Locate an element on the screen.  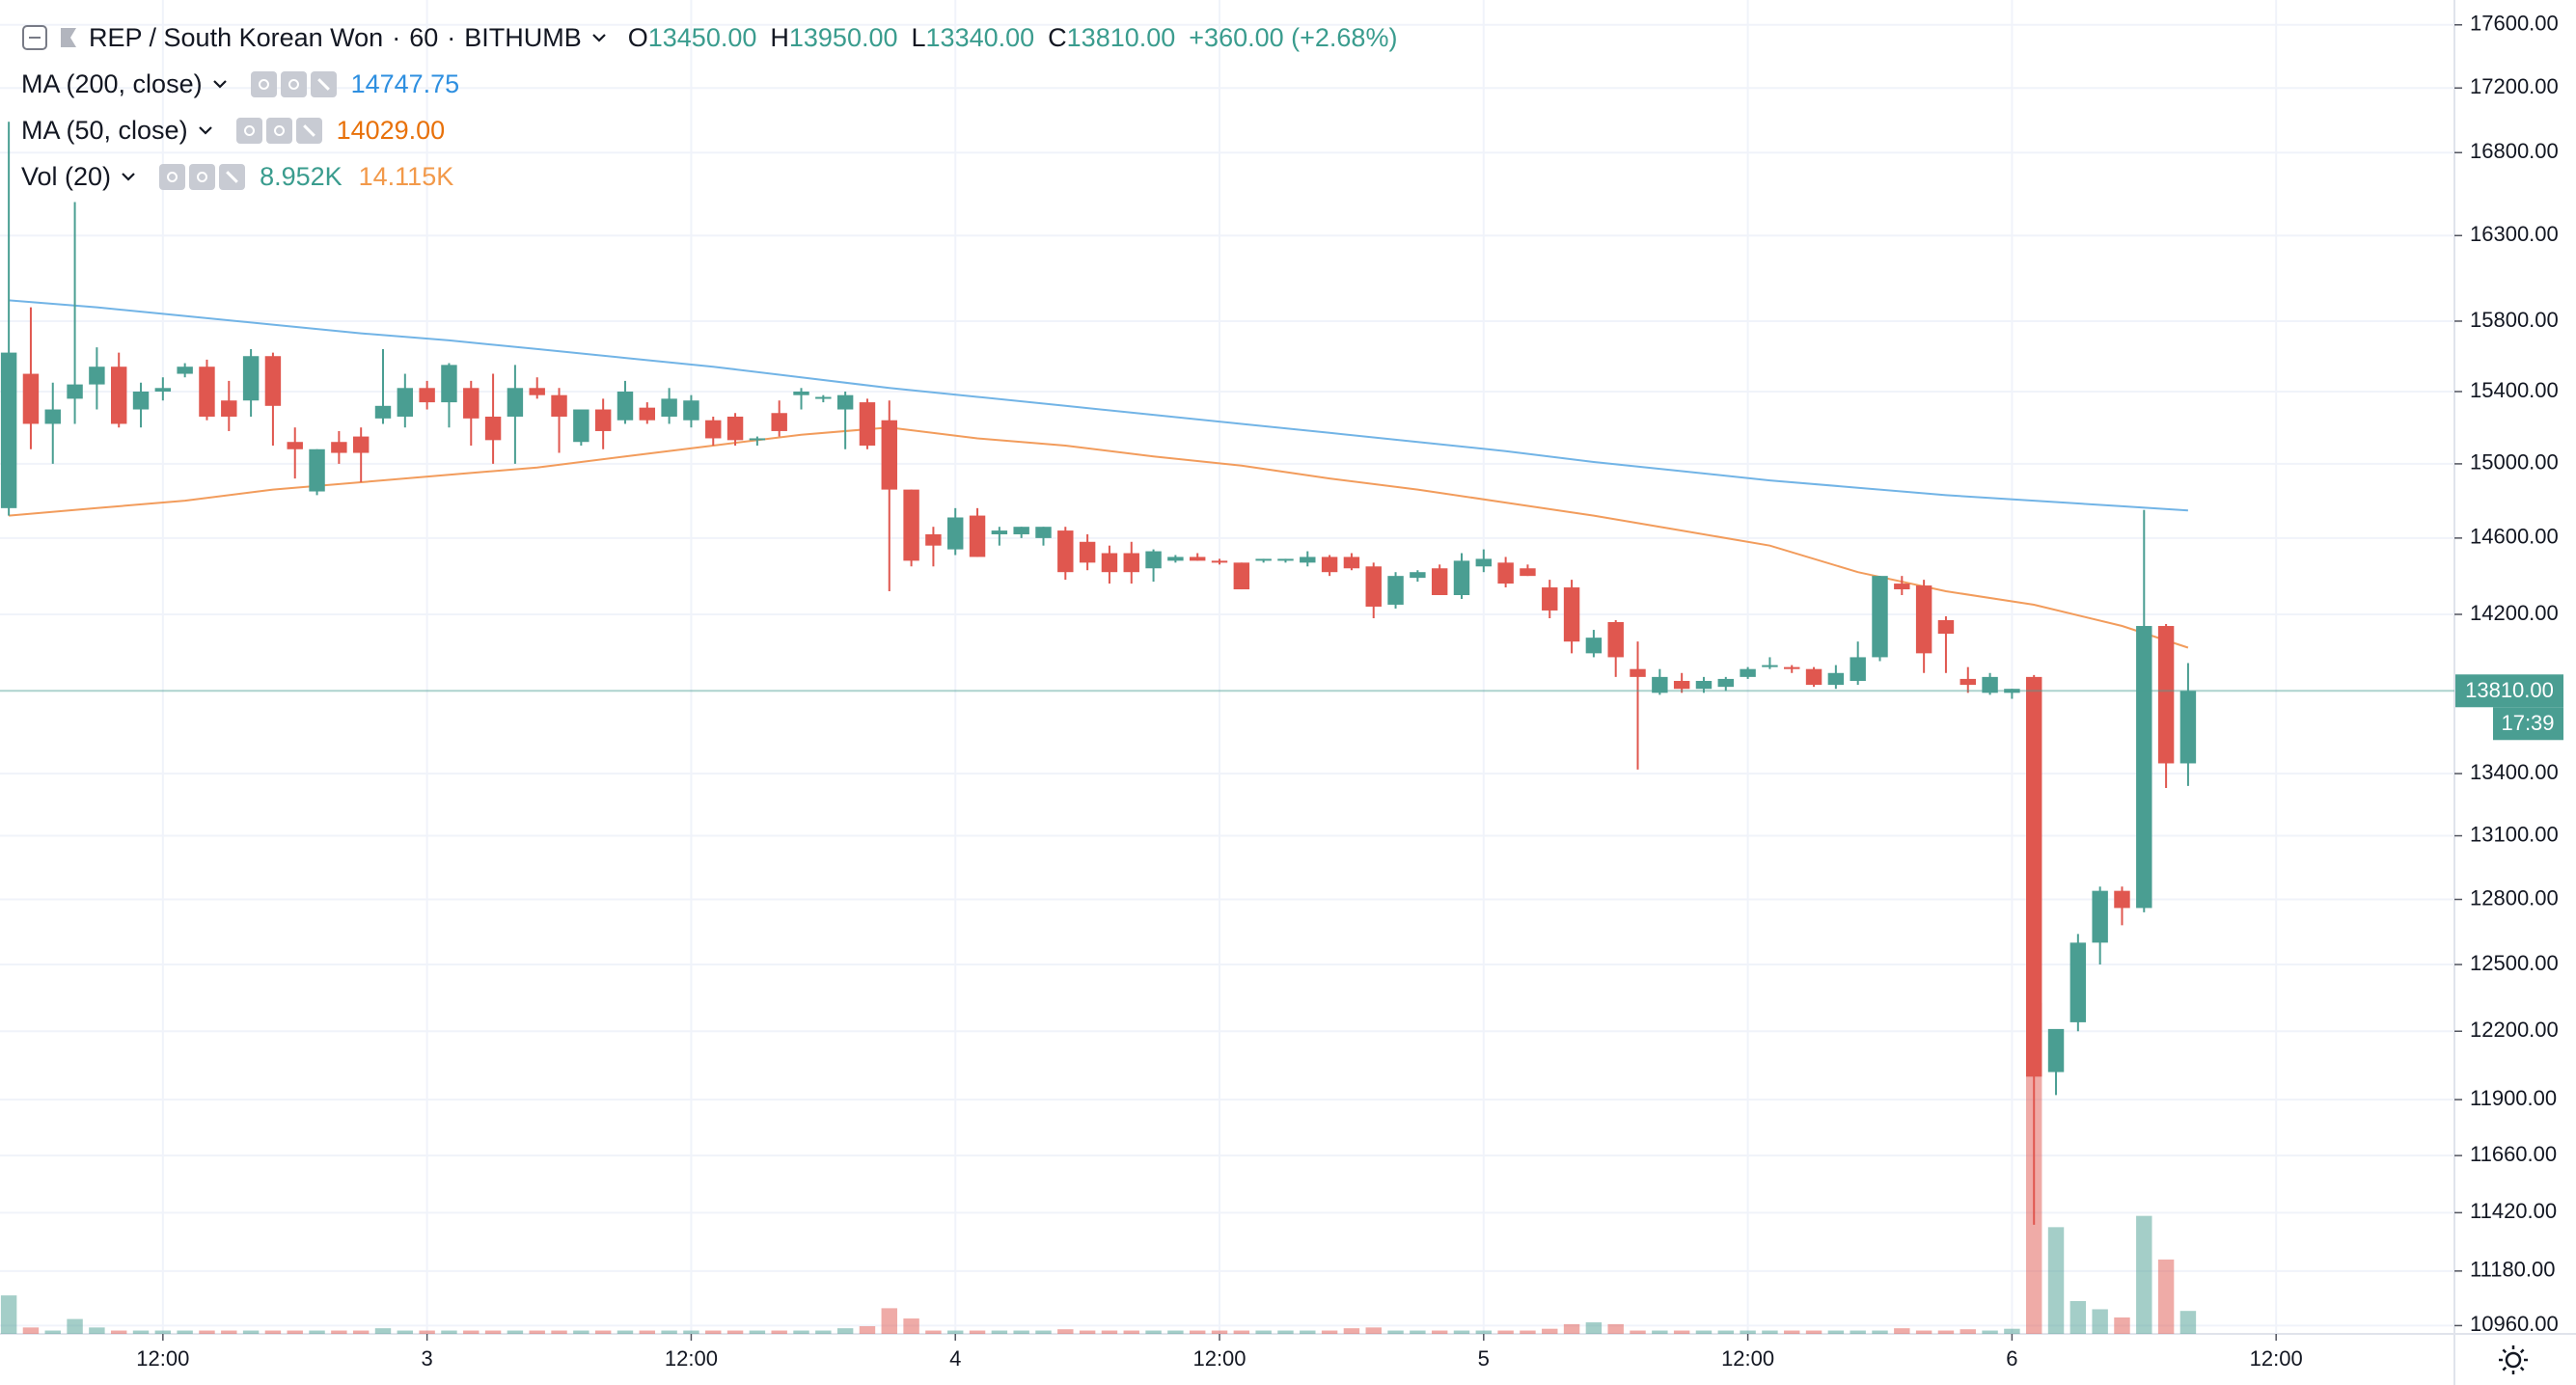
ohlc-item: O13450.00 is located at coordinates (693, 38).